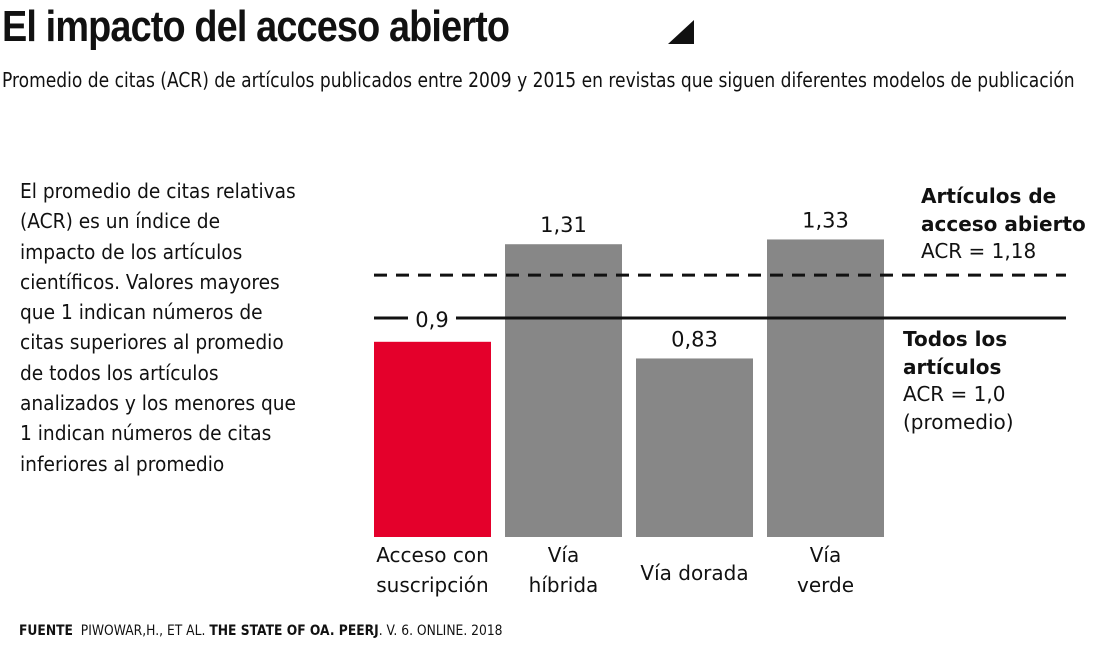 Image resolution: width=1117 pixels, height=650 pixels. I want to click on open-access-annotation: Artículos de acceso abierto ACR = 1,18, so click(1003, 224).